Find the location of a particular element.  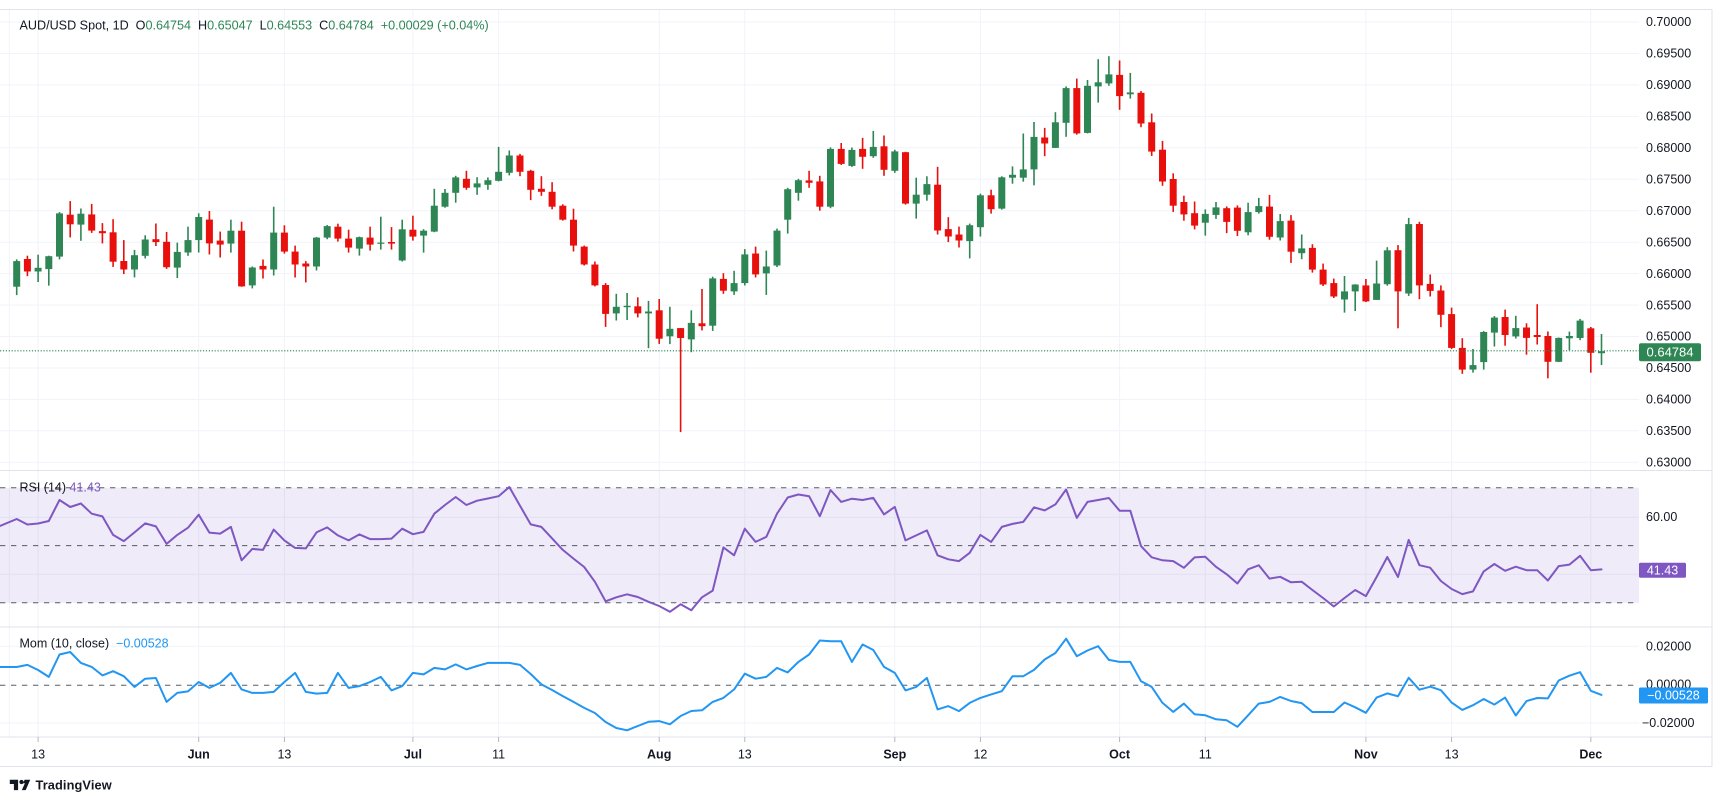

svg-text: 0.65000 is located at coordinates (1668, 337).